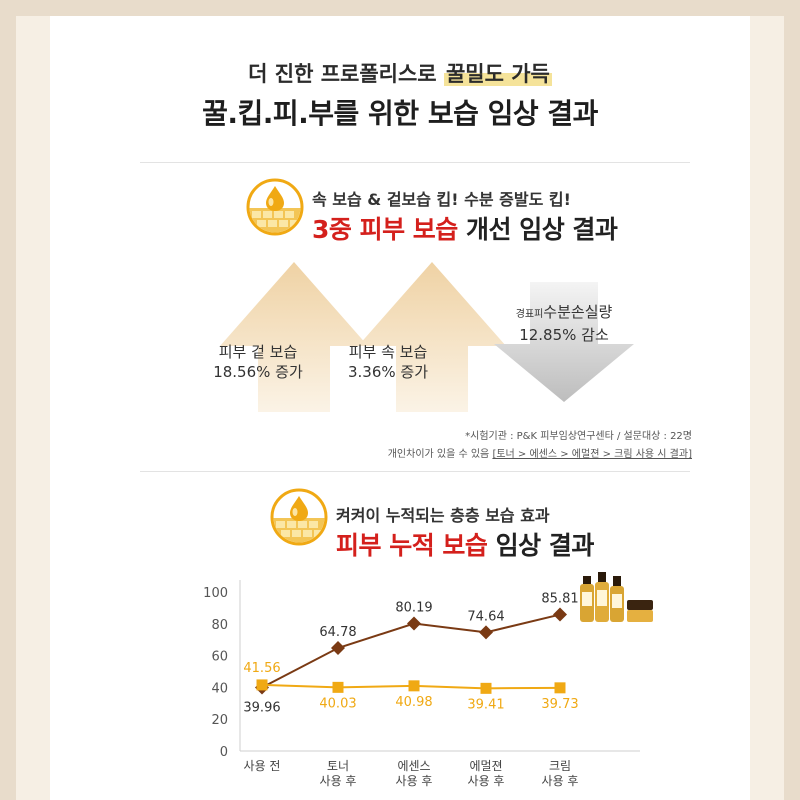 The image size is (800, 800). I want to click on arrow-up-inner-moisture, so click(432, 337).